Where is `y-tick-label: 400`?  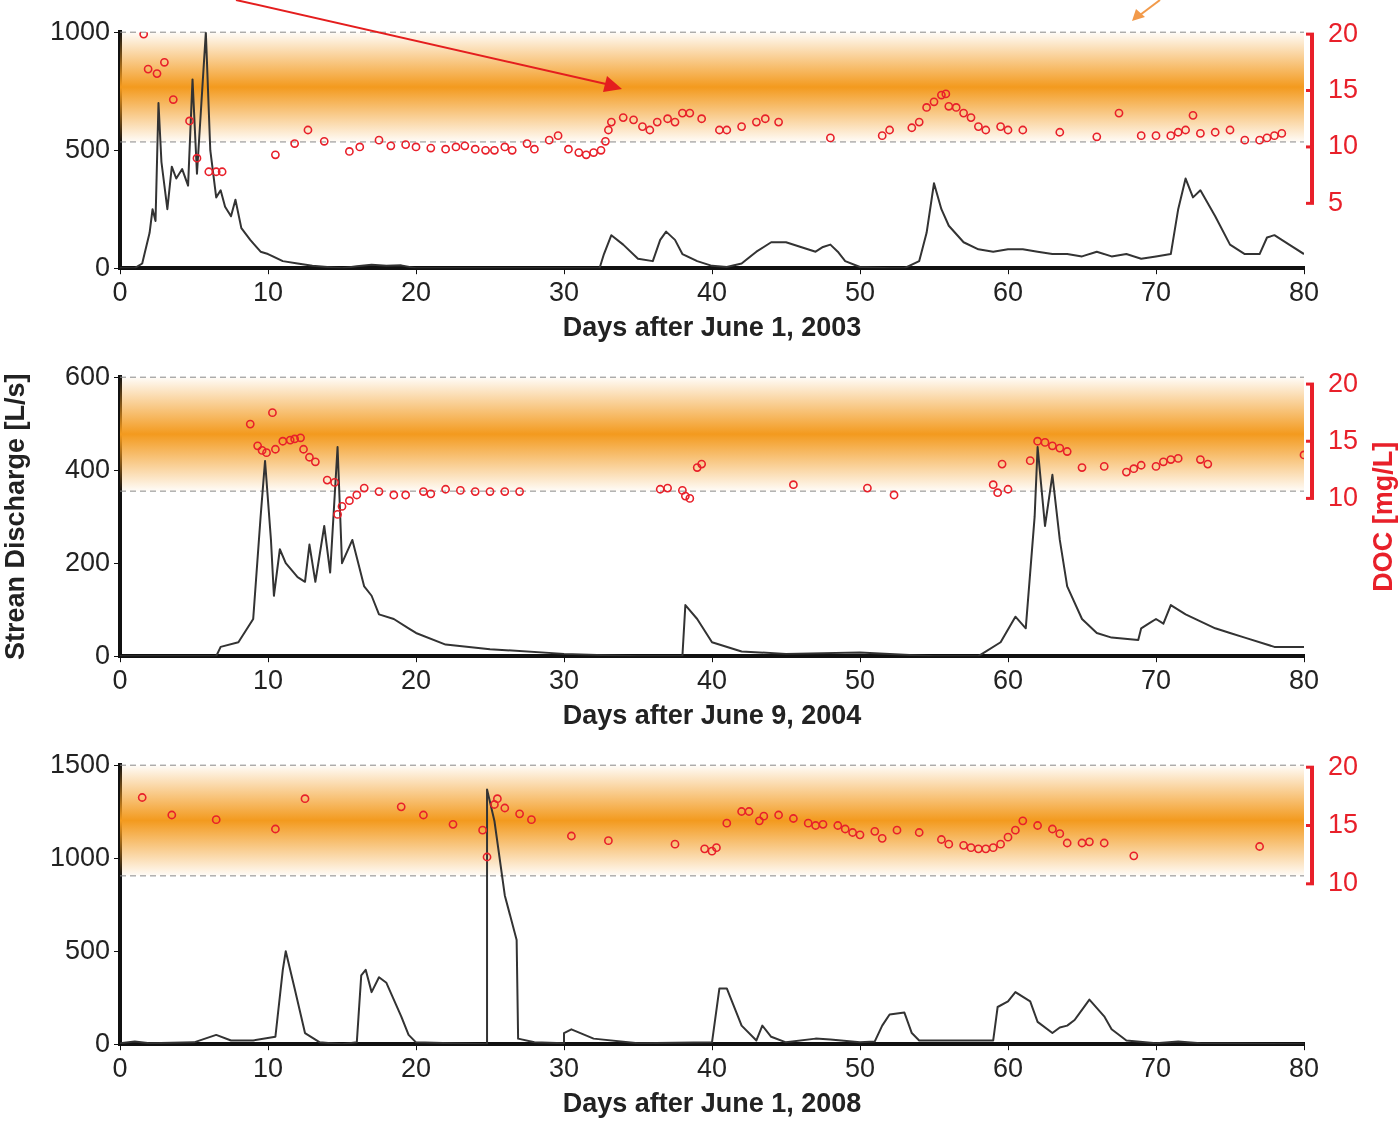 y-tick-label: 400 is located at coordinates (87, 468).